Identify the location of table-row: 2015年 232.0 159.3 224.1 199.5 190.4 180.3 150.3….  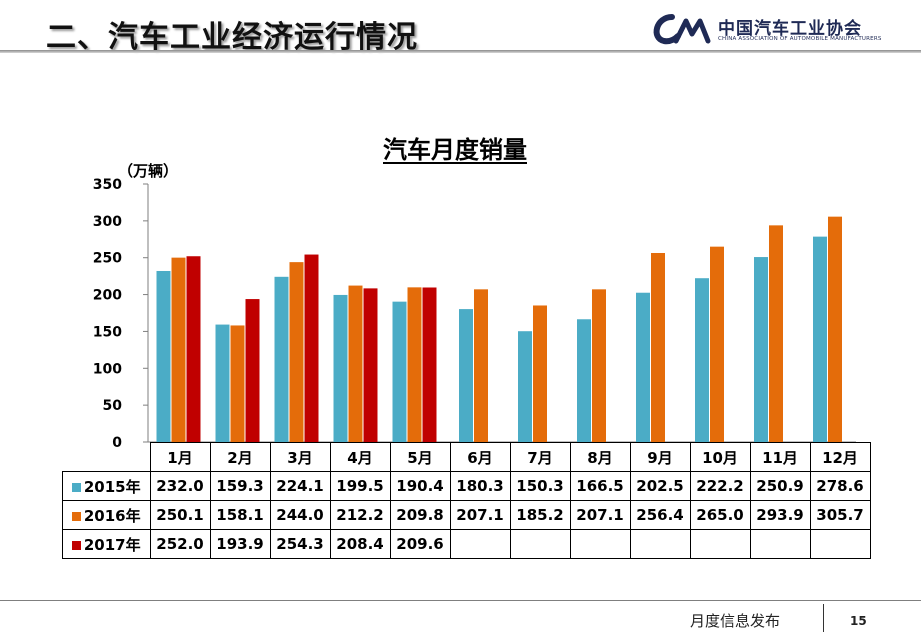
(466, 486).